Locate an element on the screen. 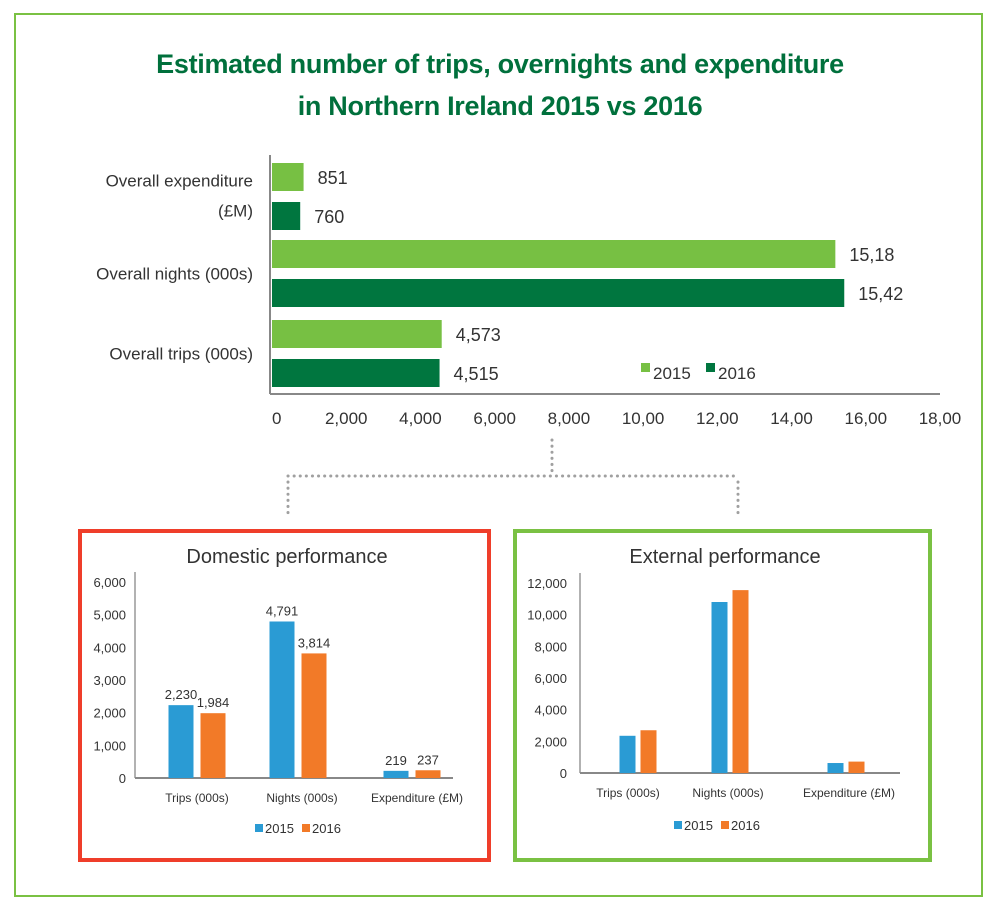 Image resolution: width=1000 pixels, height=913 pixels. x-tick-label: 12,00 is located at coordinates (717, 418).